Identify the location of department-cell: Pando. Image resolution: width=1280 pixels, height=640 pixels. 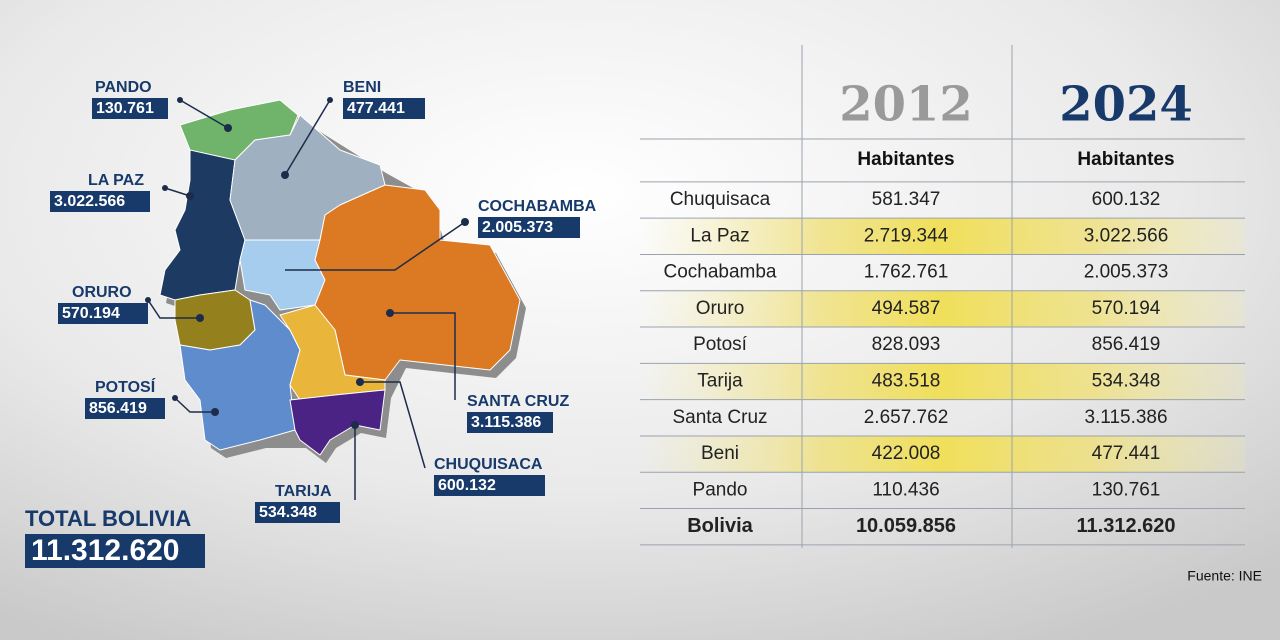
(720, 489).